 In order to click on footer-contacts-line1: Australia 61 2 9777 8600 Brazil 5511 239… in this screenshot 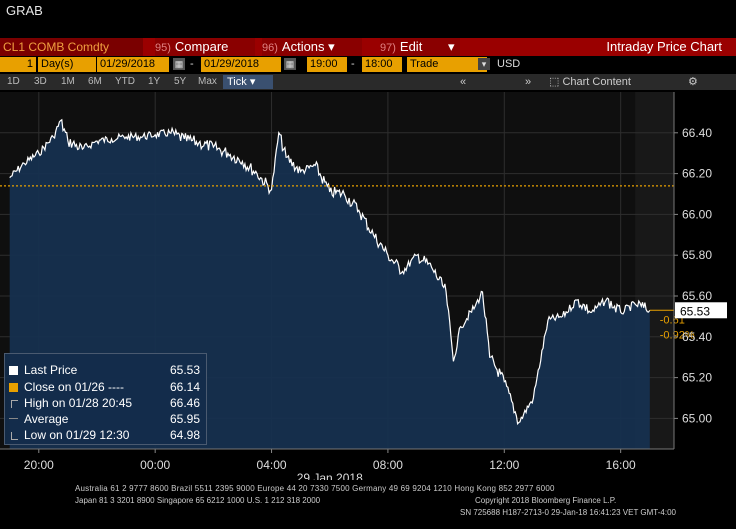, I will do `click(315, 488)`.